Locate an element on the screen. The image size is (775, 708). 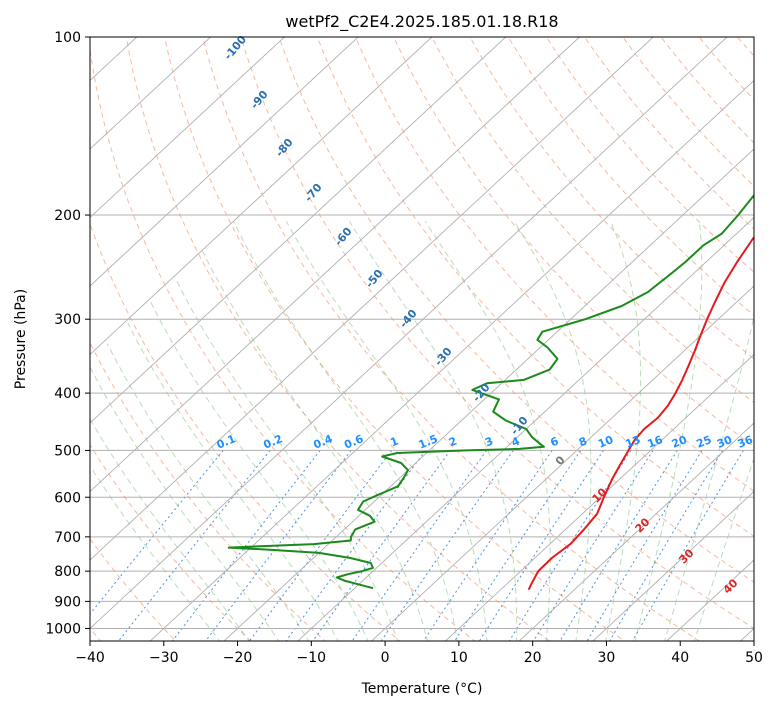
x-tick-label: 50 is located at coordinates (754, 658).